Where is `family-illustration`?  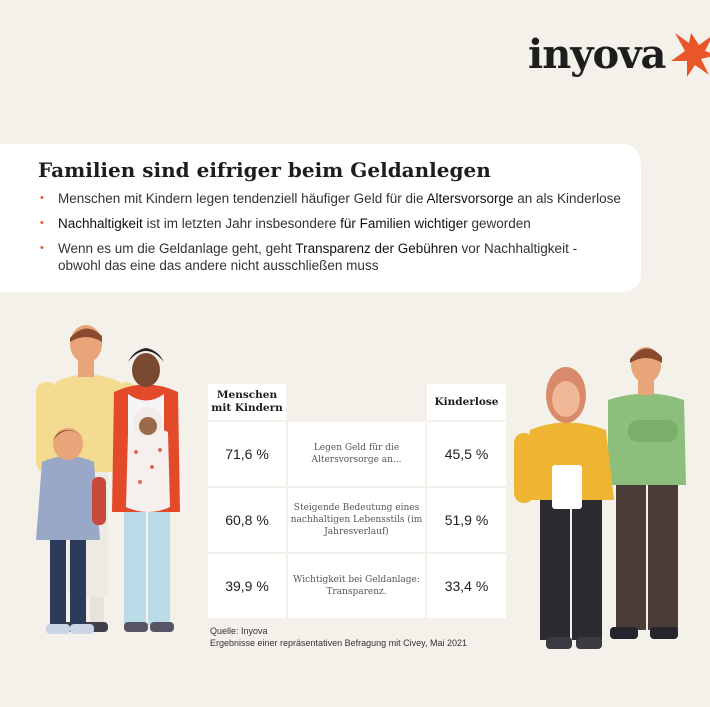
family-illustration is located at coordinates (108, 479).